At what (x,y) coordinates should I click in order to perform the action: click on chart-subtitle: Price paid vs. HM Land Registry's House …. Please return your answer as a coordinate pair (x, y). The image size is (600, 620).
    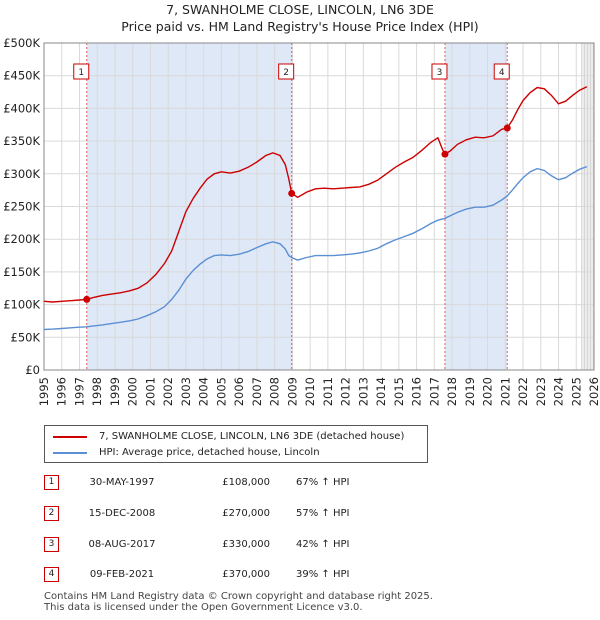
    Looking at the image, I should click on (299, 26).